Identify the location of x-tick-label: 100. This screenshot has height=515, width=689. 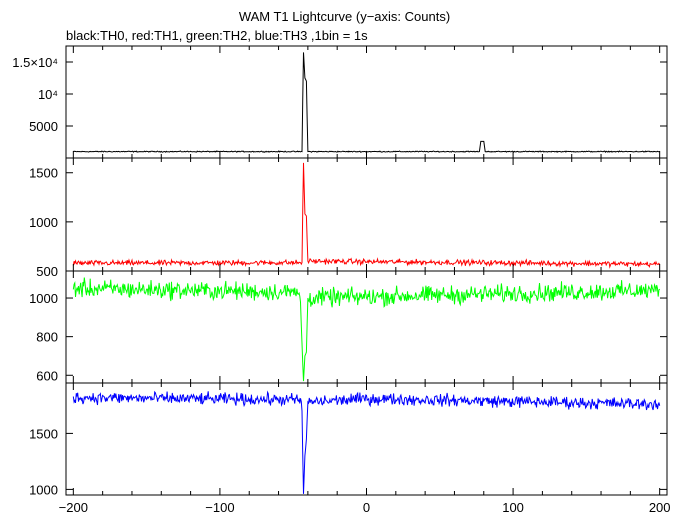
(513, 507).